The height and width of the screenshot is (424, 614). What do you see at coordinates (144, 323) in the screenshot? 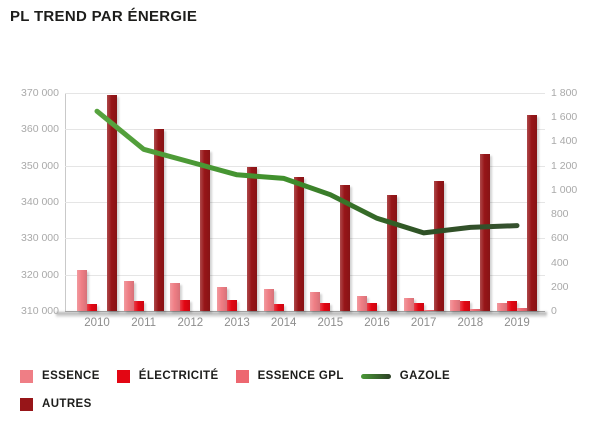
I see `x-axis-label: 2011` at bounding box center [144, 323].